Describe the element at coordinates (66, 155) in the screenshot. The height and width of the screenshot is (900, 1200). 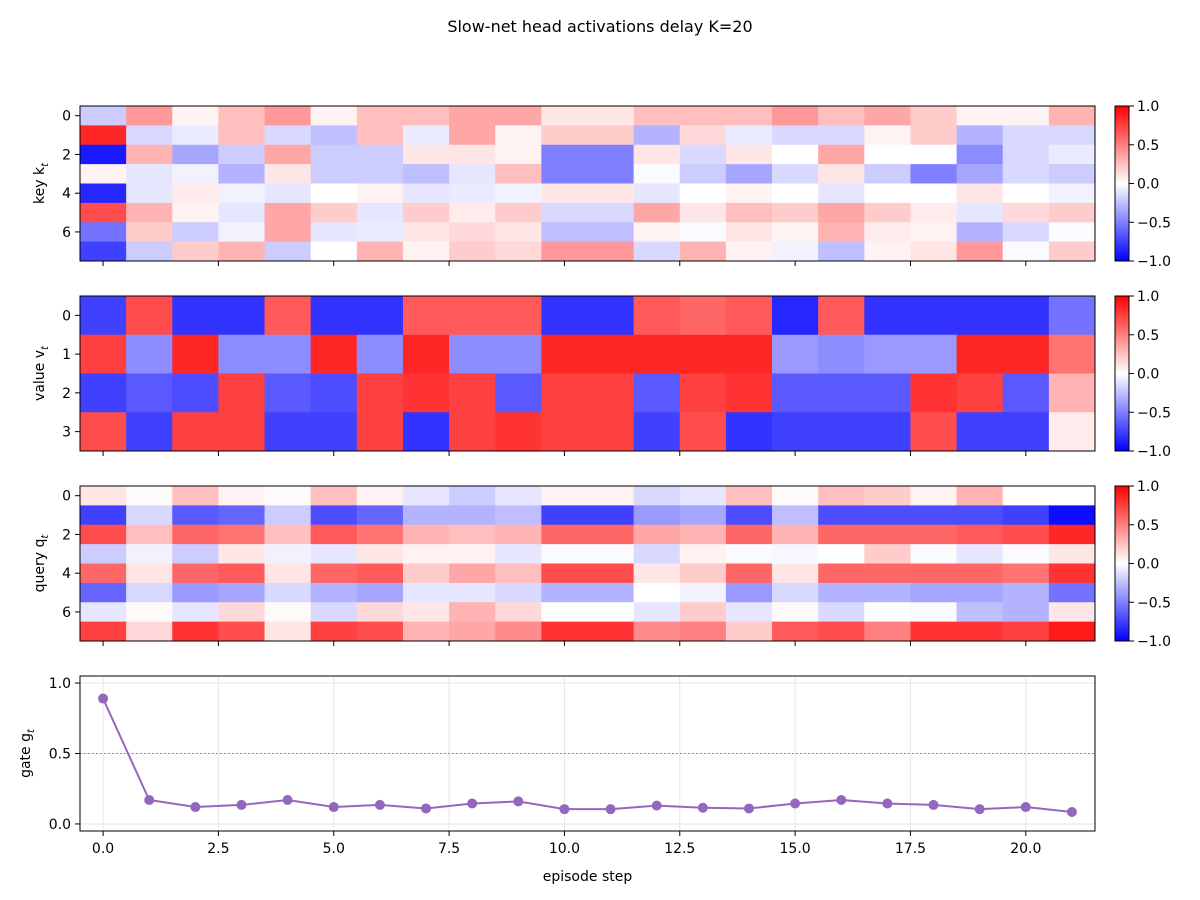
I see `y-tick-label: 2` at that location.